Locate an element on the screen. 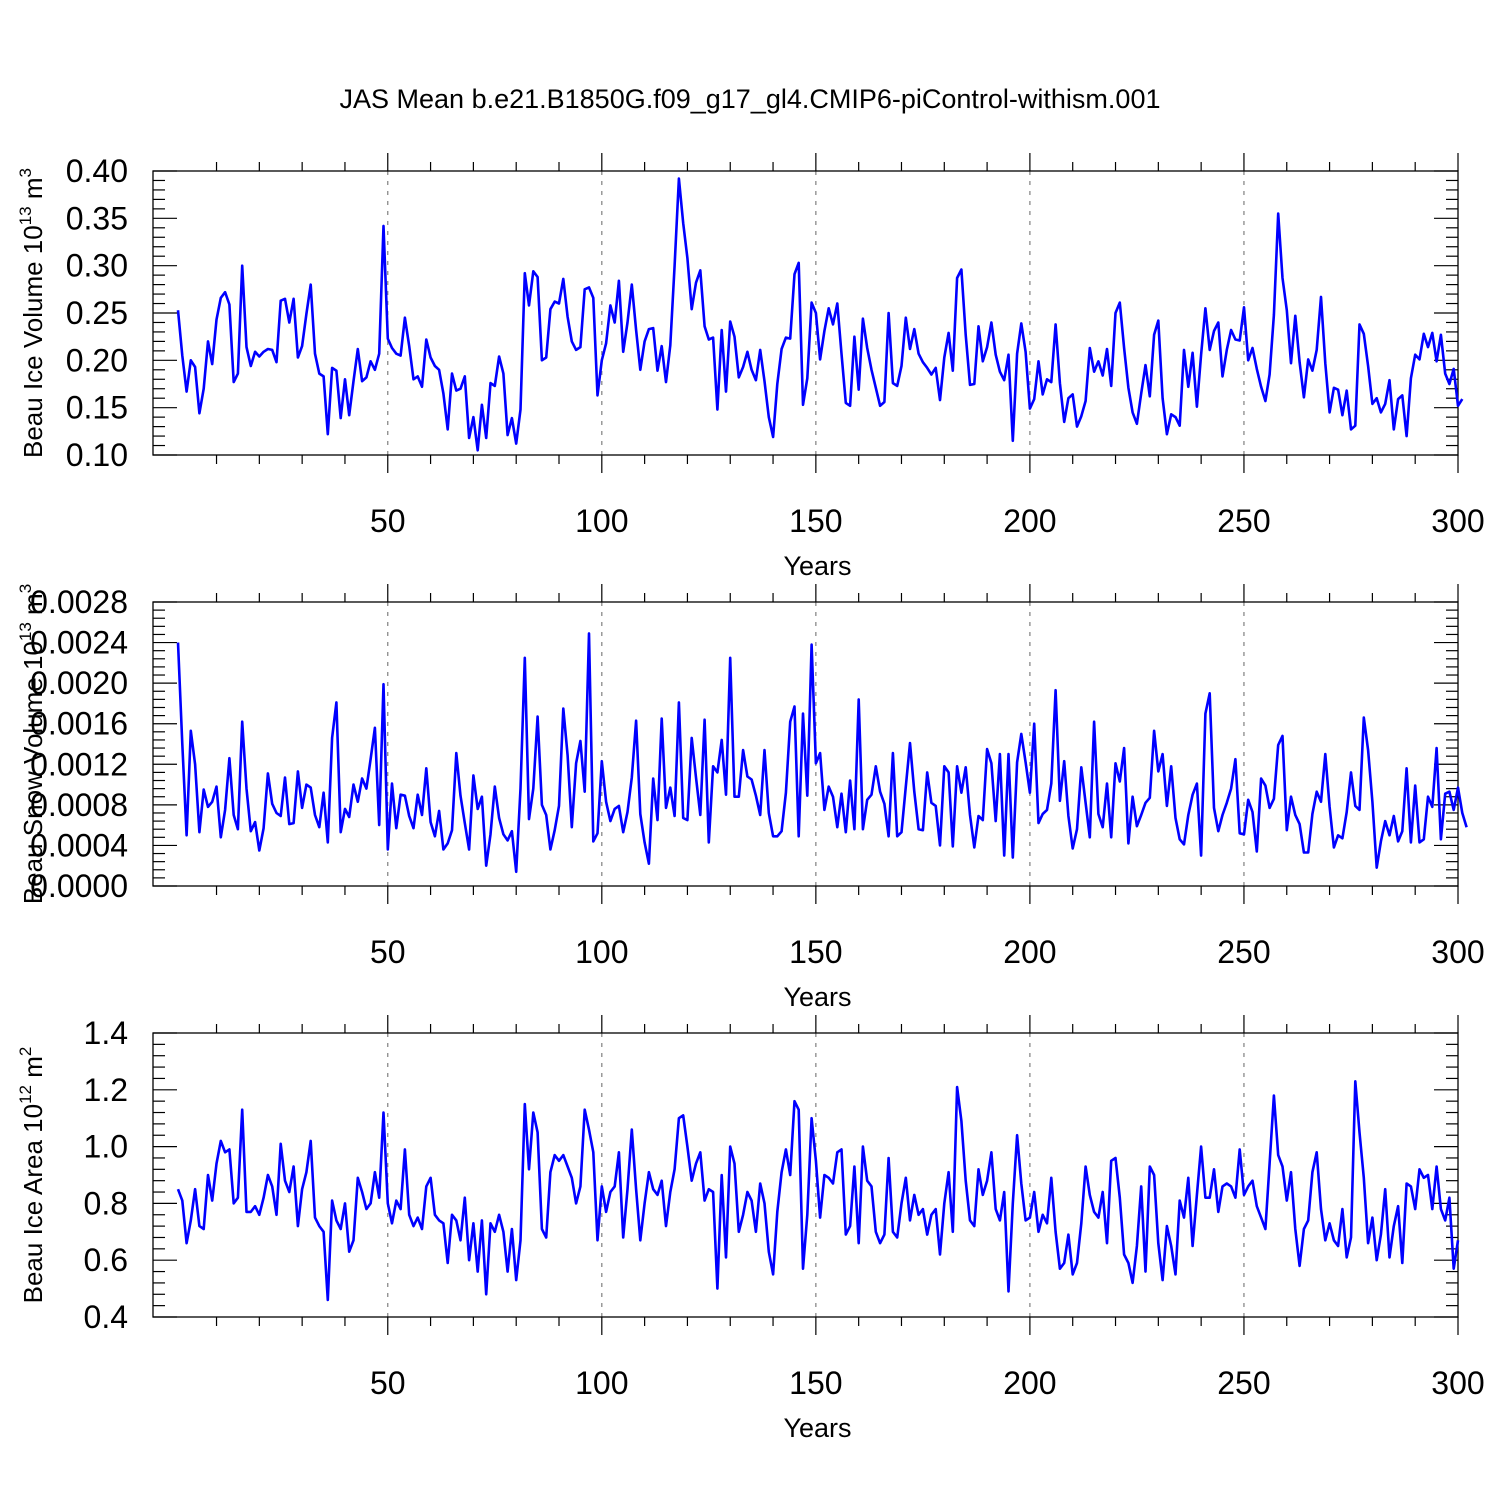 The height and width of the screenshot is (1500, 1500). y-axis-label: Beau Ice Area 1012 m2 is located at coordinates (32, 1175).